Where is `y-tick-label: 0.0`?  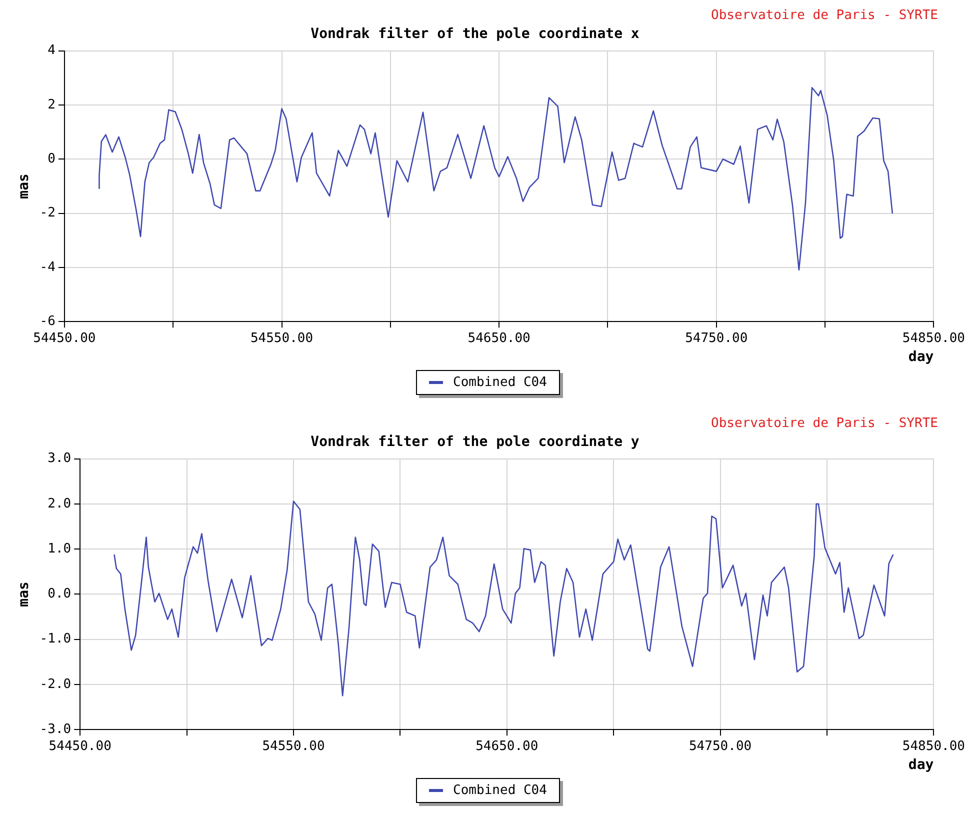 y-tick-label: 0.0 is located at coordinates (60, 594).